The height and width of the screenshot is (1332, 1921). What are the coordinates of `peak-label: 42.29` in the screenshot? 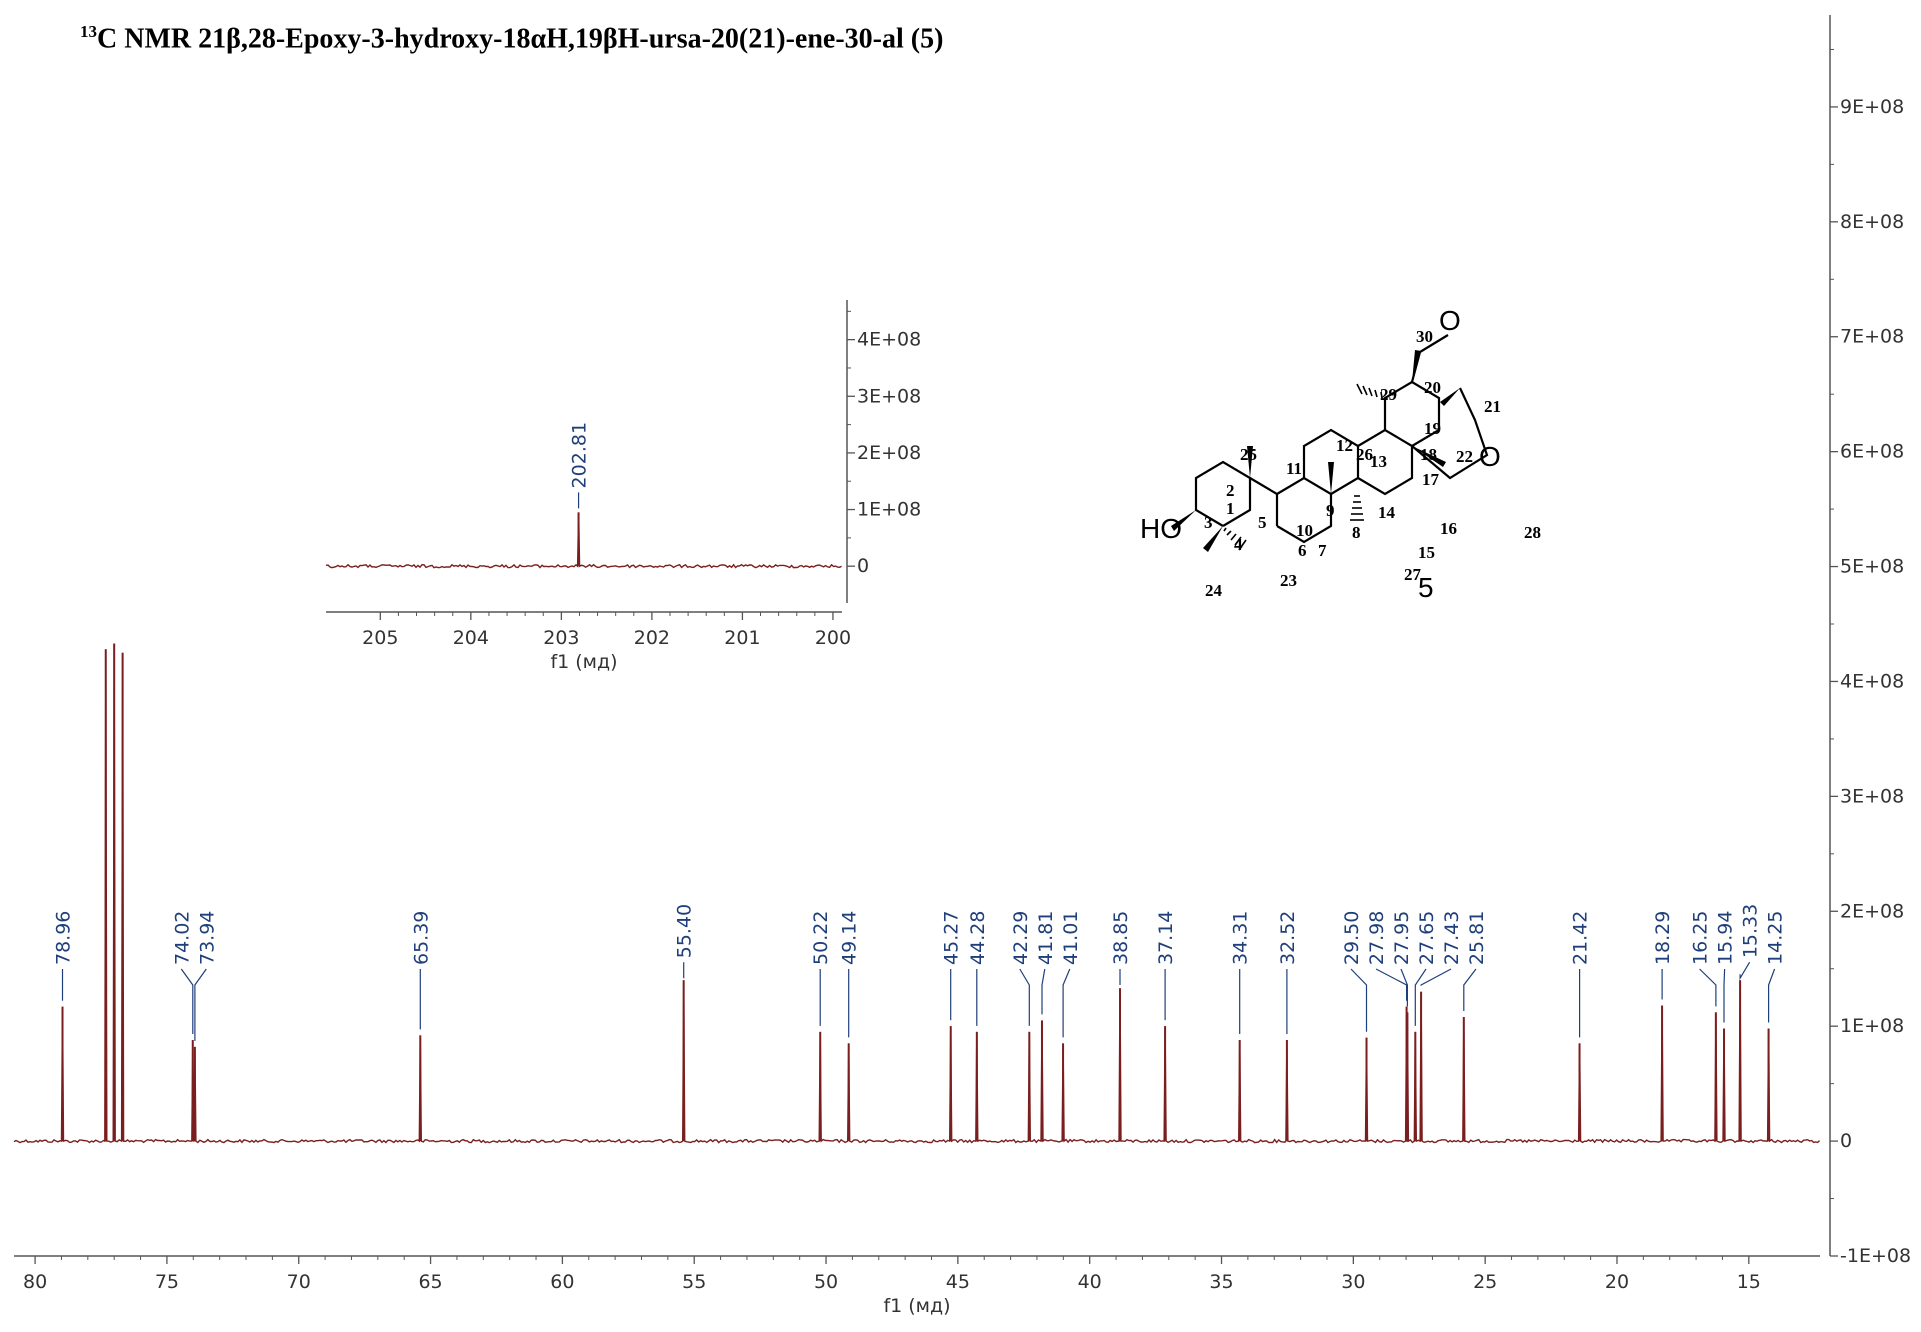 It's located at (1021, 938).